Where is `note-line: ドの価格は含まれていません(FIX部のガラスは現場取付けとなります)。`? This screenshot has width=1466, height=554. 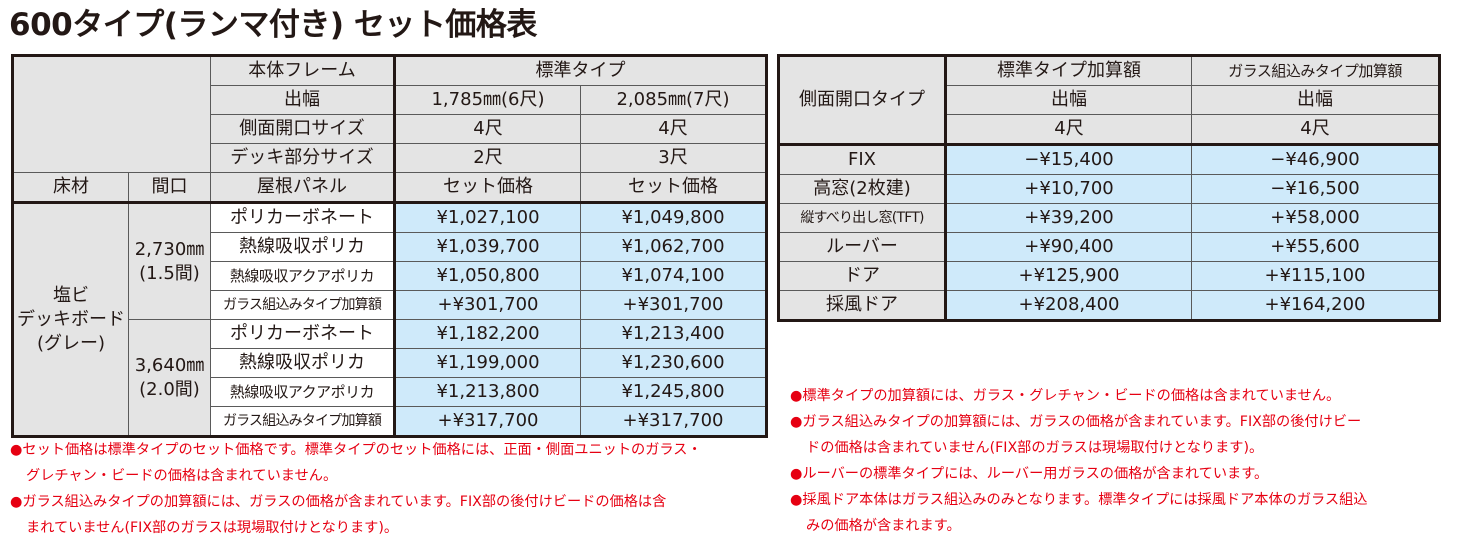
note-line: ドの価格は含まれていません(FIX部のガラスは現場取付けとなります)。 is located at coordinates (1035, 448).